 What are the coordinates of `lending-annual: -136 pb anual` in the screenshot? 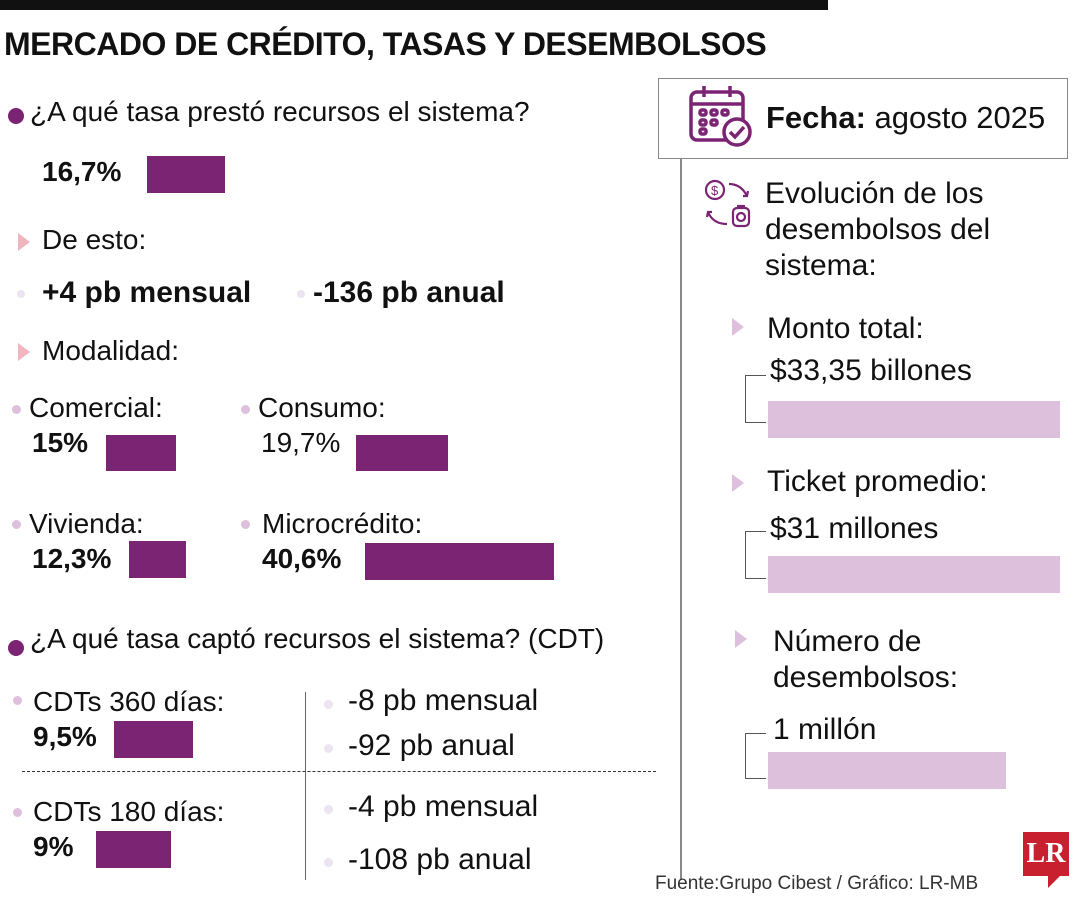 It's located at (409, 292).